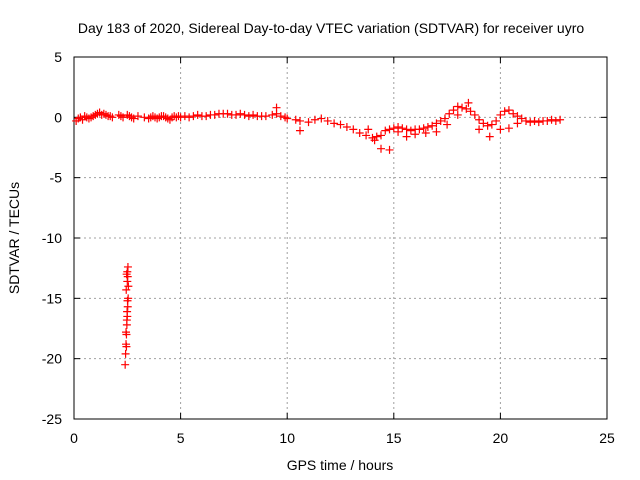  What do you see at coordinates (58, 117) in the screenshot?
I see `y-tick-label: 0` at bounding box center [58, 117].